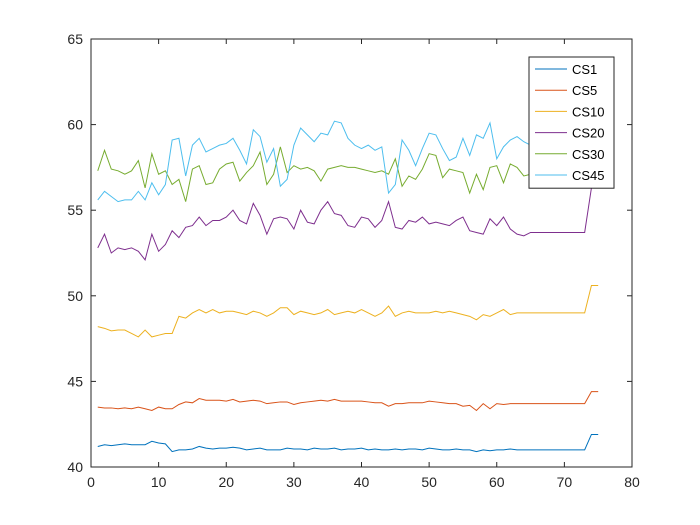  What do you see at coordinates (159, 482) in the screenshot?
I see `x-tick-label: 10` at bounding box center [159, 482].